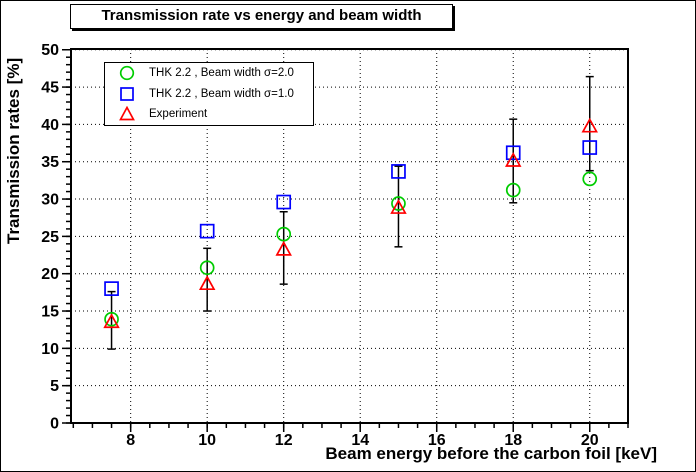 Image resolution: width=696 pixels, height=472 pixels. Describe the element at coordinates (209, 114) in the screenshot. I see `legend-row-experiment: Experiment` at that location.